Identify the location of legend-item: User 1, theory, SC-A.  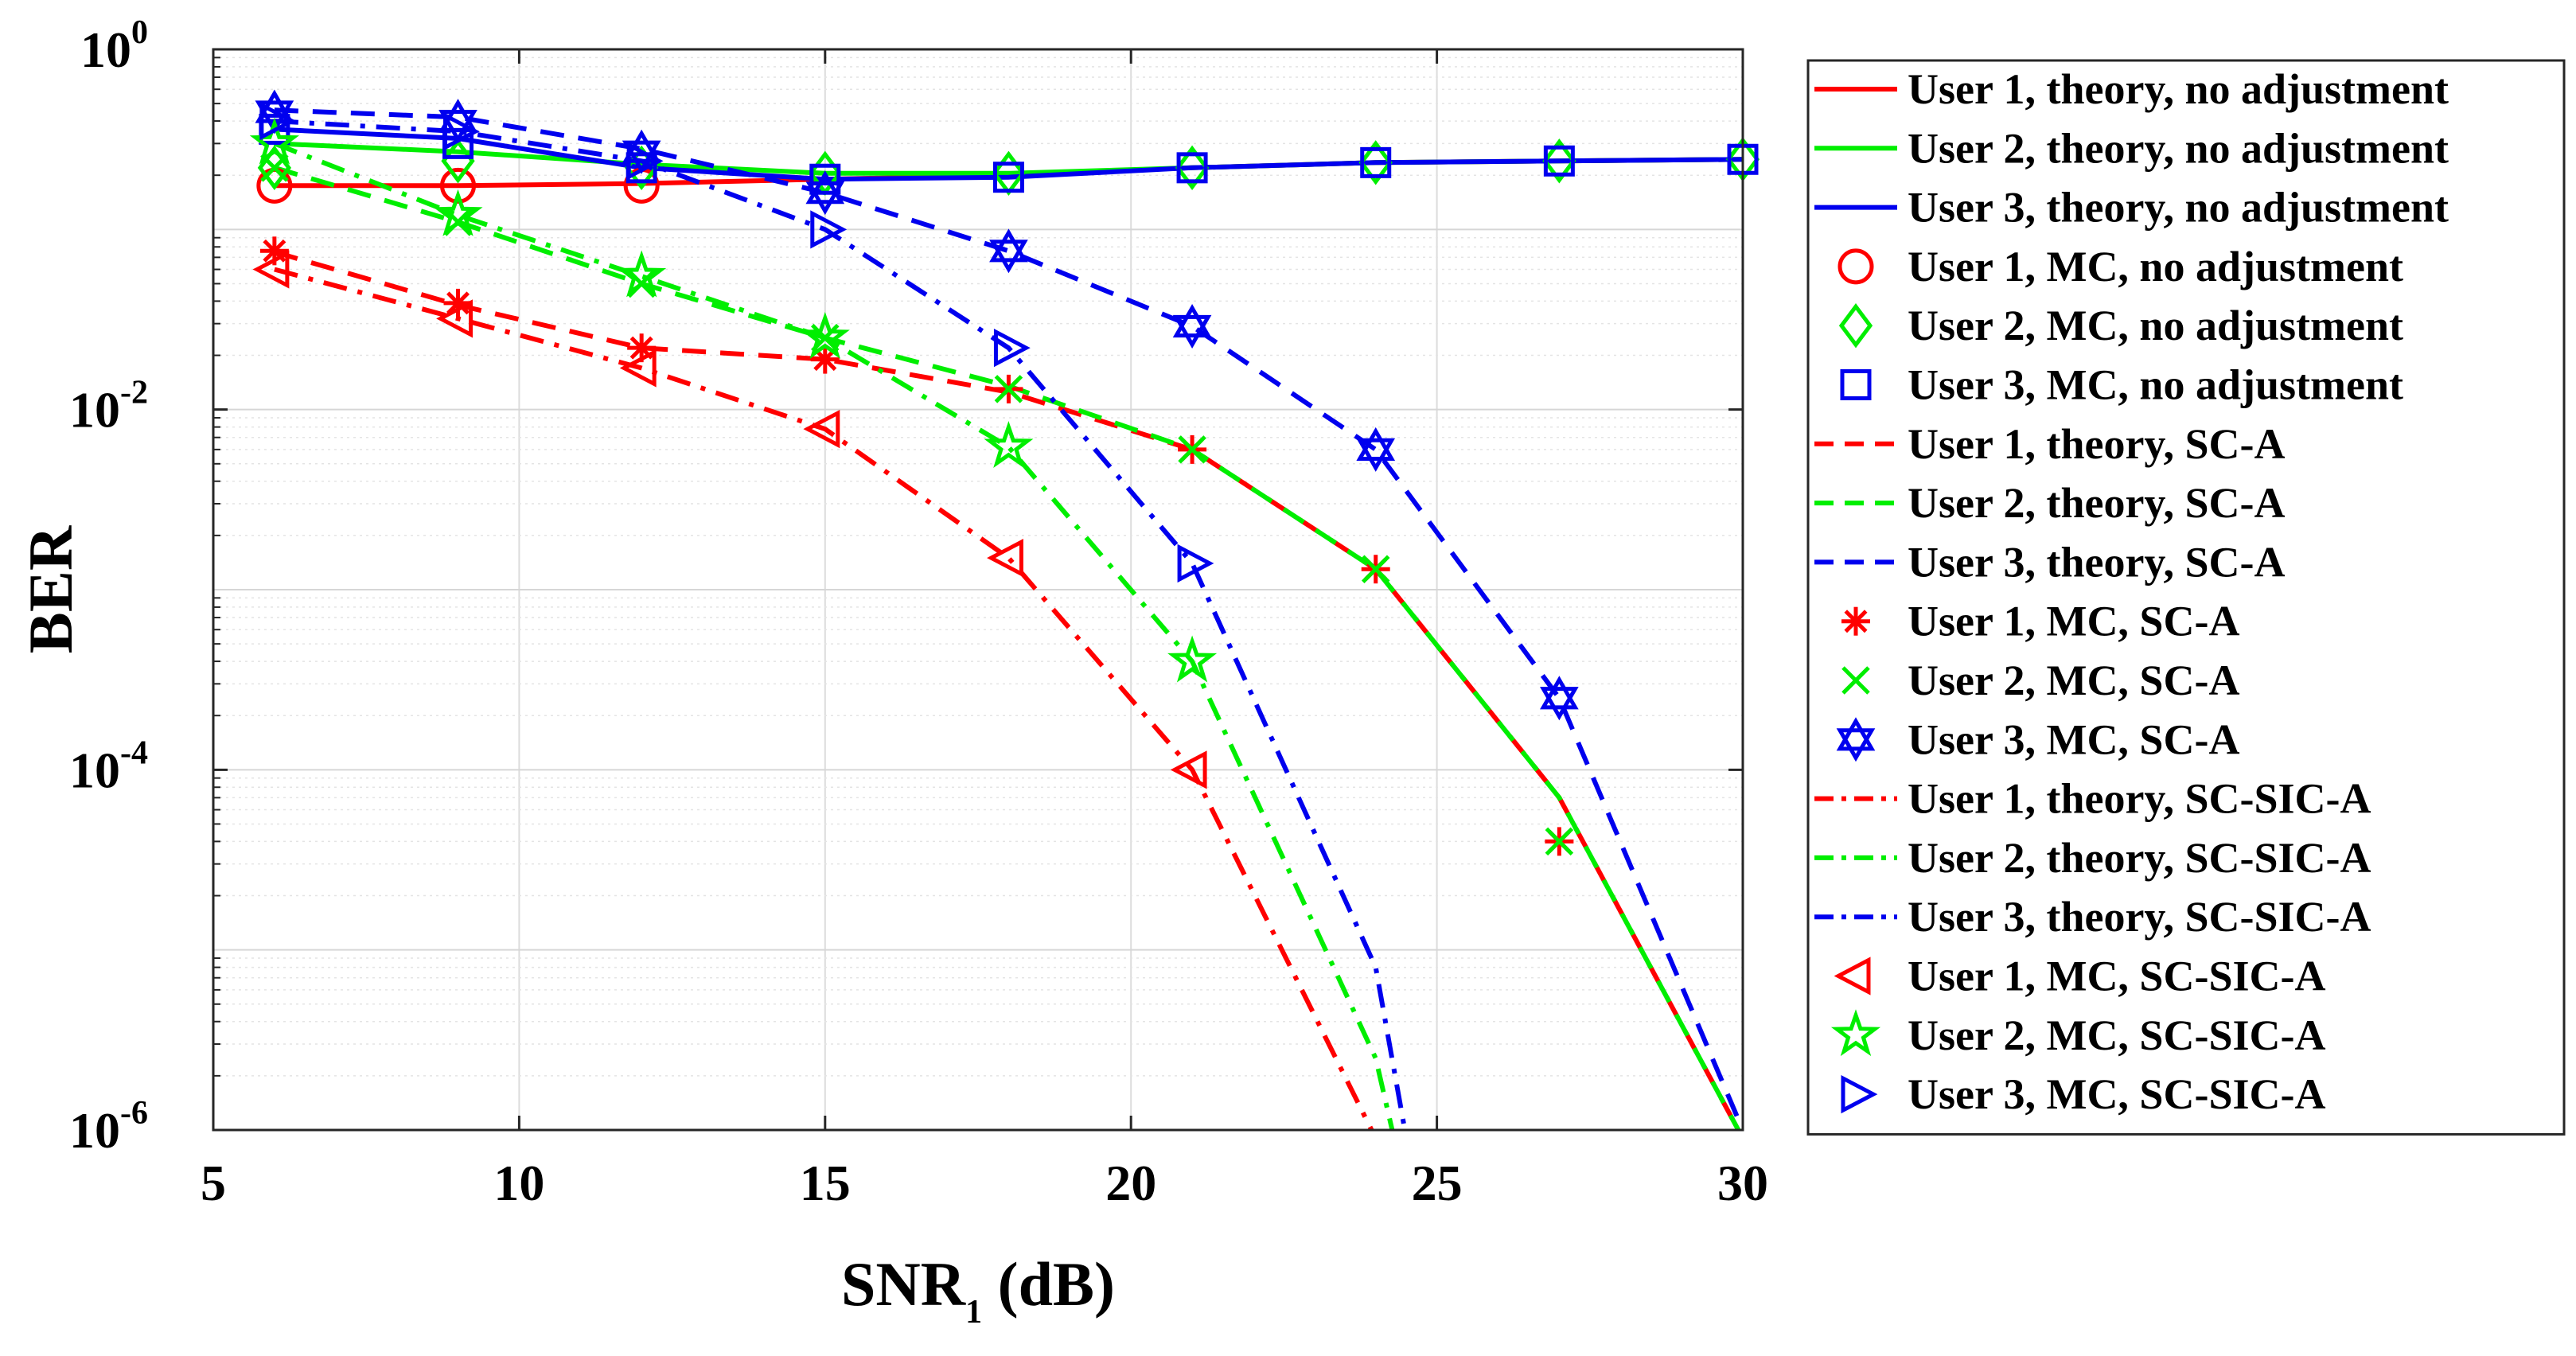
(2049, 444).